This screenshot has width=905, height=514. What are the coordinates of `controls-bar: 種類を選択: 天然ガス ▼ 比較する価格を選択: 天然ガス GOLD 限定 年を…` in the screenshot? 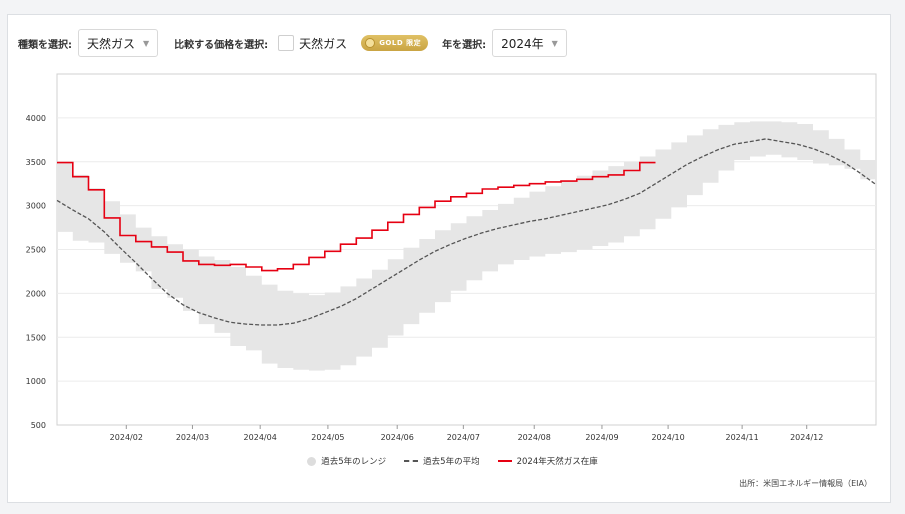 It's located at (292, 43).